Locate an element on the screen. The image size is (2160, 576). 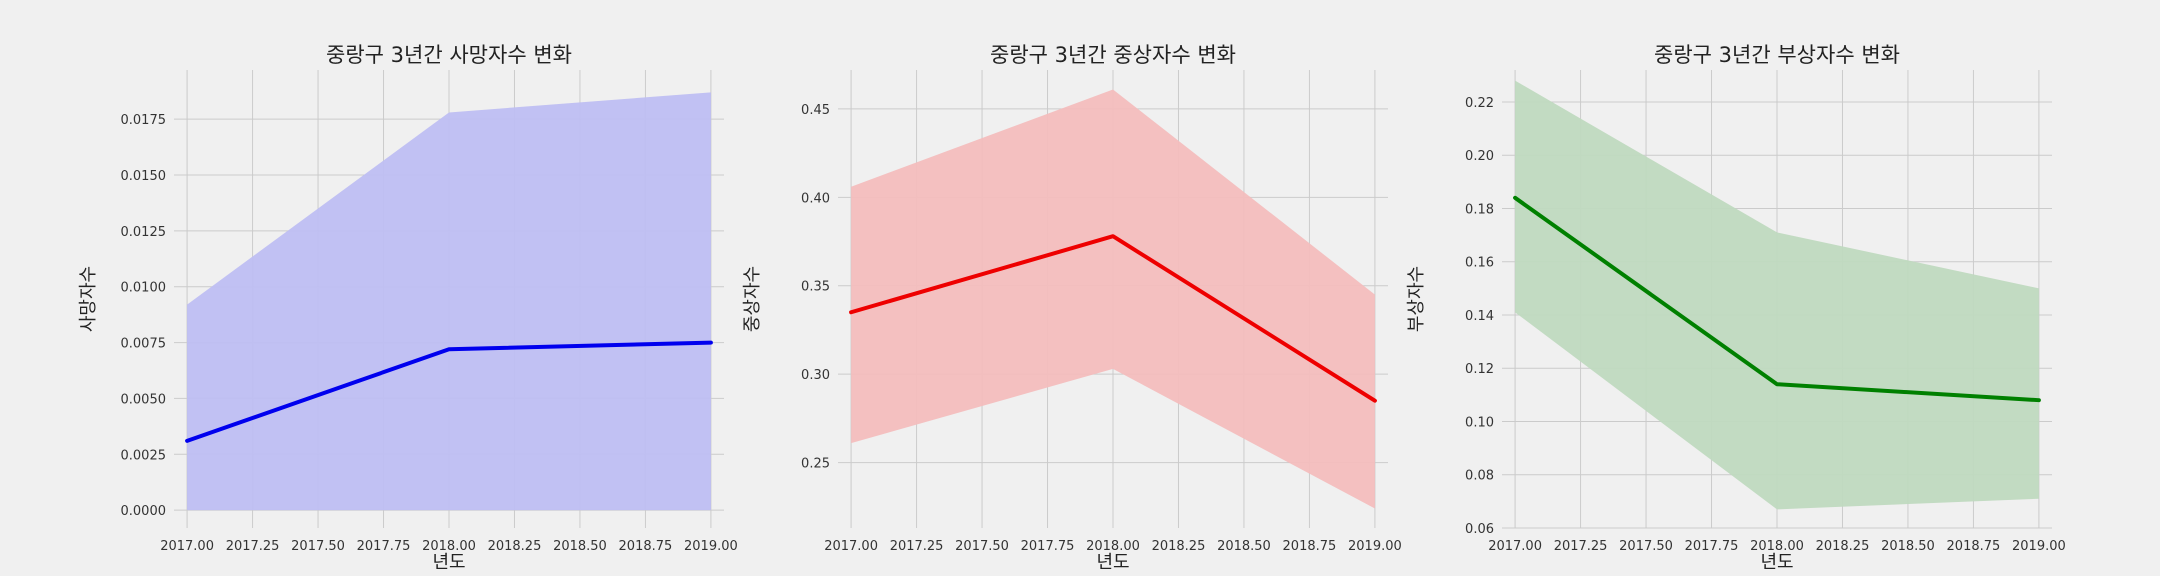
chart-title: 중랑구 3년간 부상자수 변화 is located at coordinates (1777, 55).